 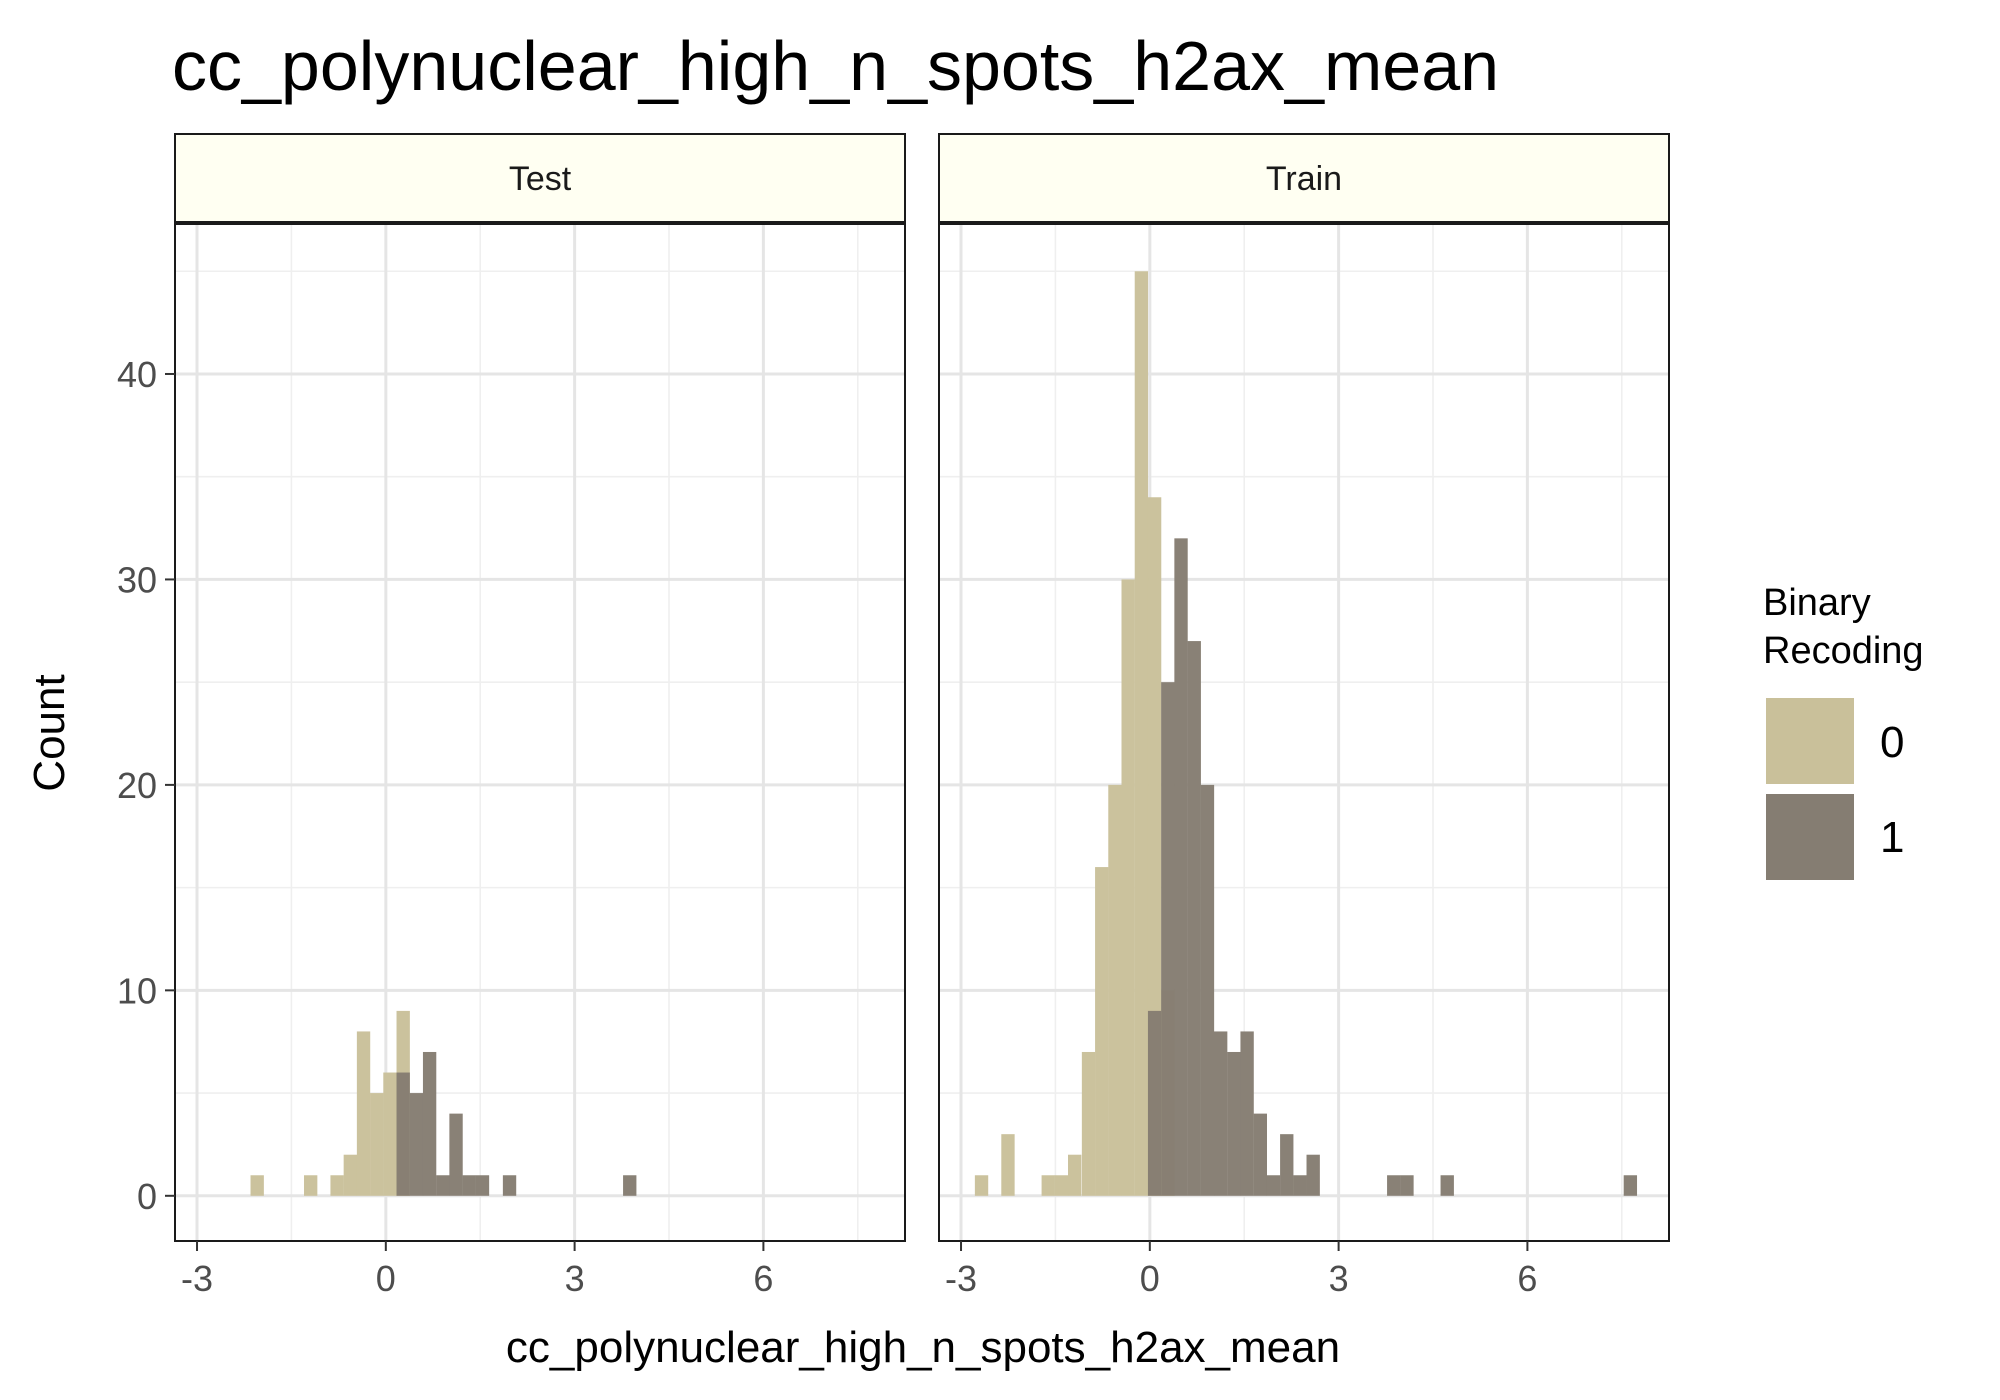 I want to click on facet-strip-label: Train, so click(x=1304, y=179).